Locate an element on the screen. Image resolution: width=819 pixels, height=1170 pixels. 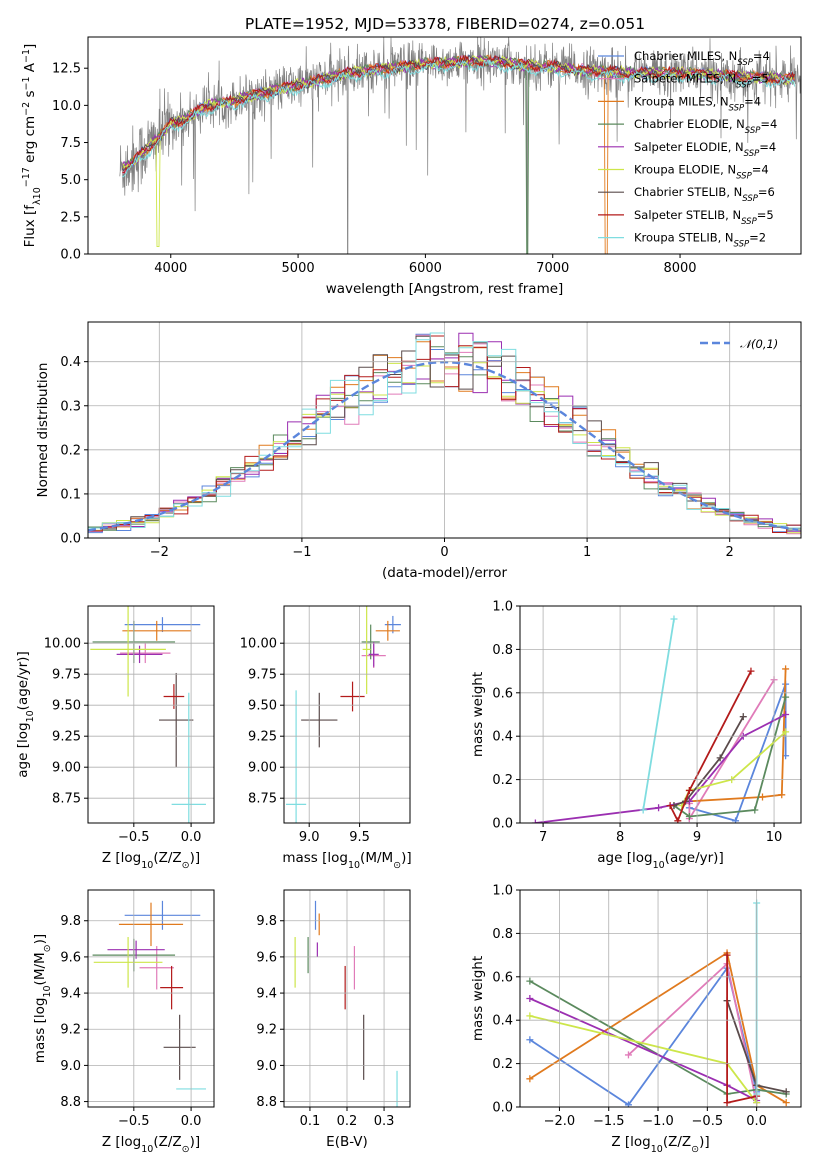
y-tick-label: 9.00 is located at coordinates (262, 768).